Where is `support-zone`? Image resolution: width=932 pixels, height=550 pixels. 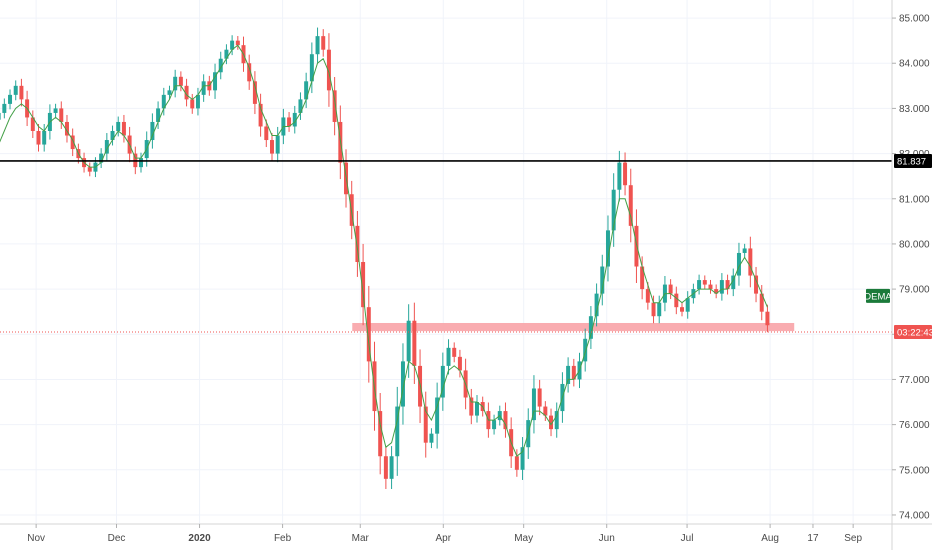 support-zone is located at coordinates (573, 327).